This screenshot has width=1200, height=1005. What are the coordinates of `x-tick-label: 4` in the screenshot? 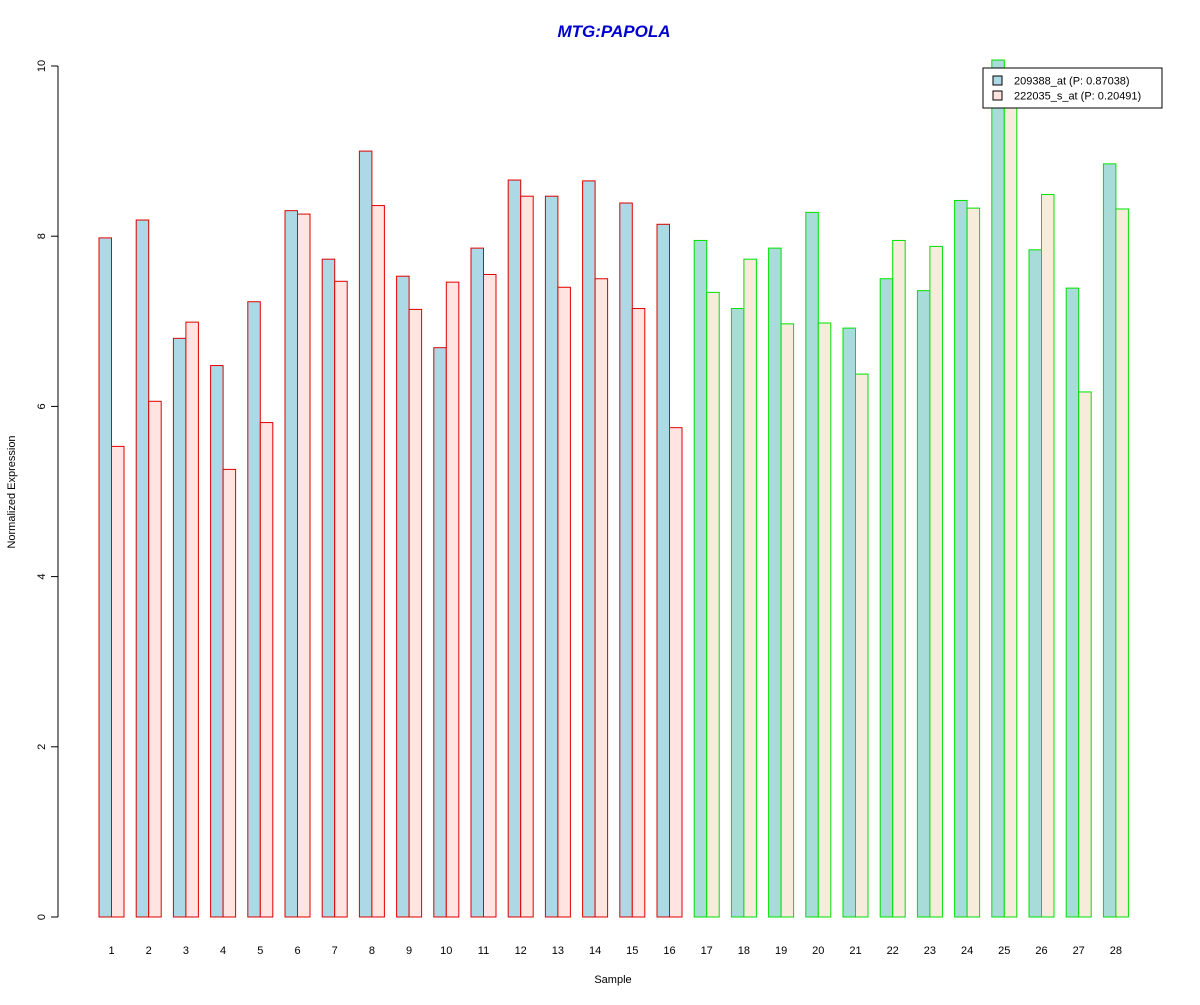 It's located at (223, 951).